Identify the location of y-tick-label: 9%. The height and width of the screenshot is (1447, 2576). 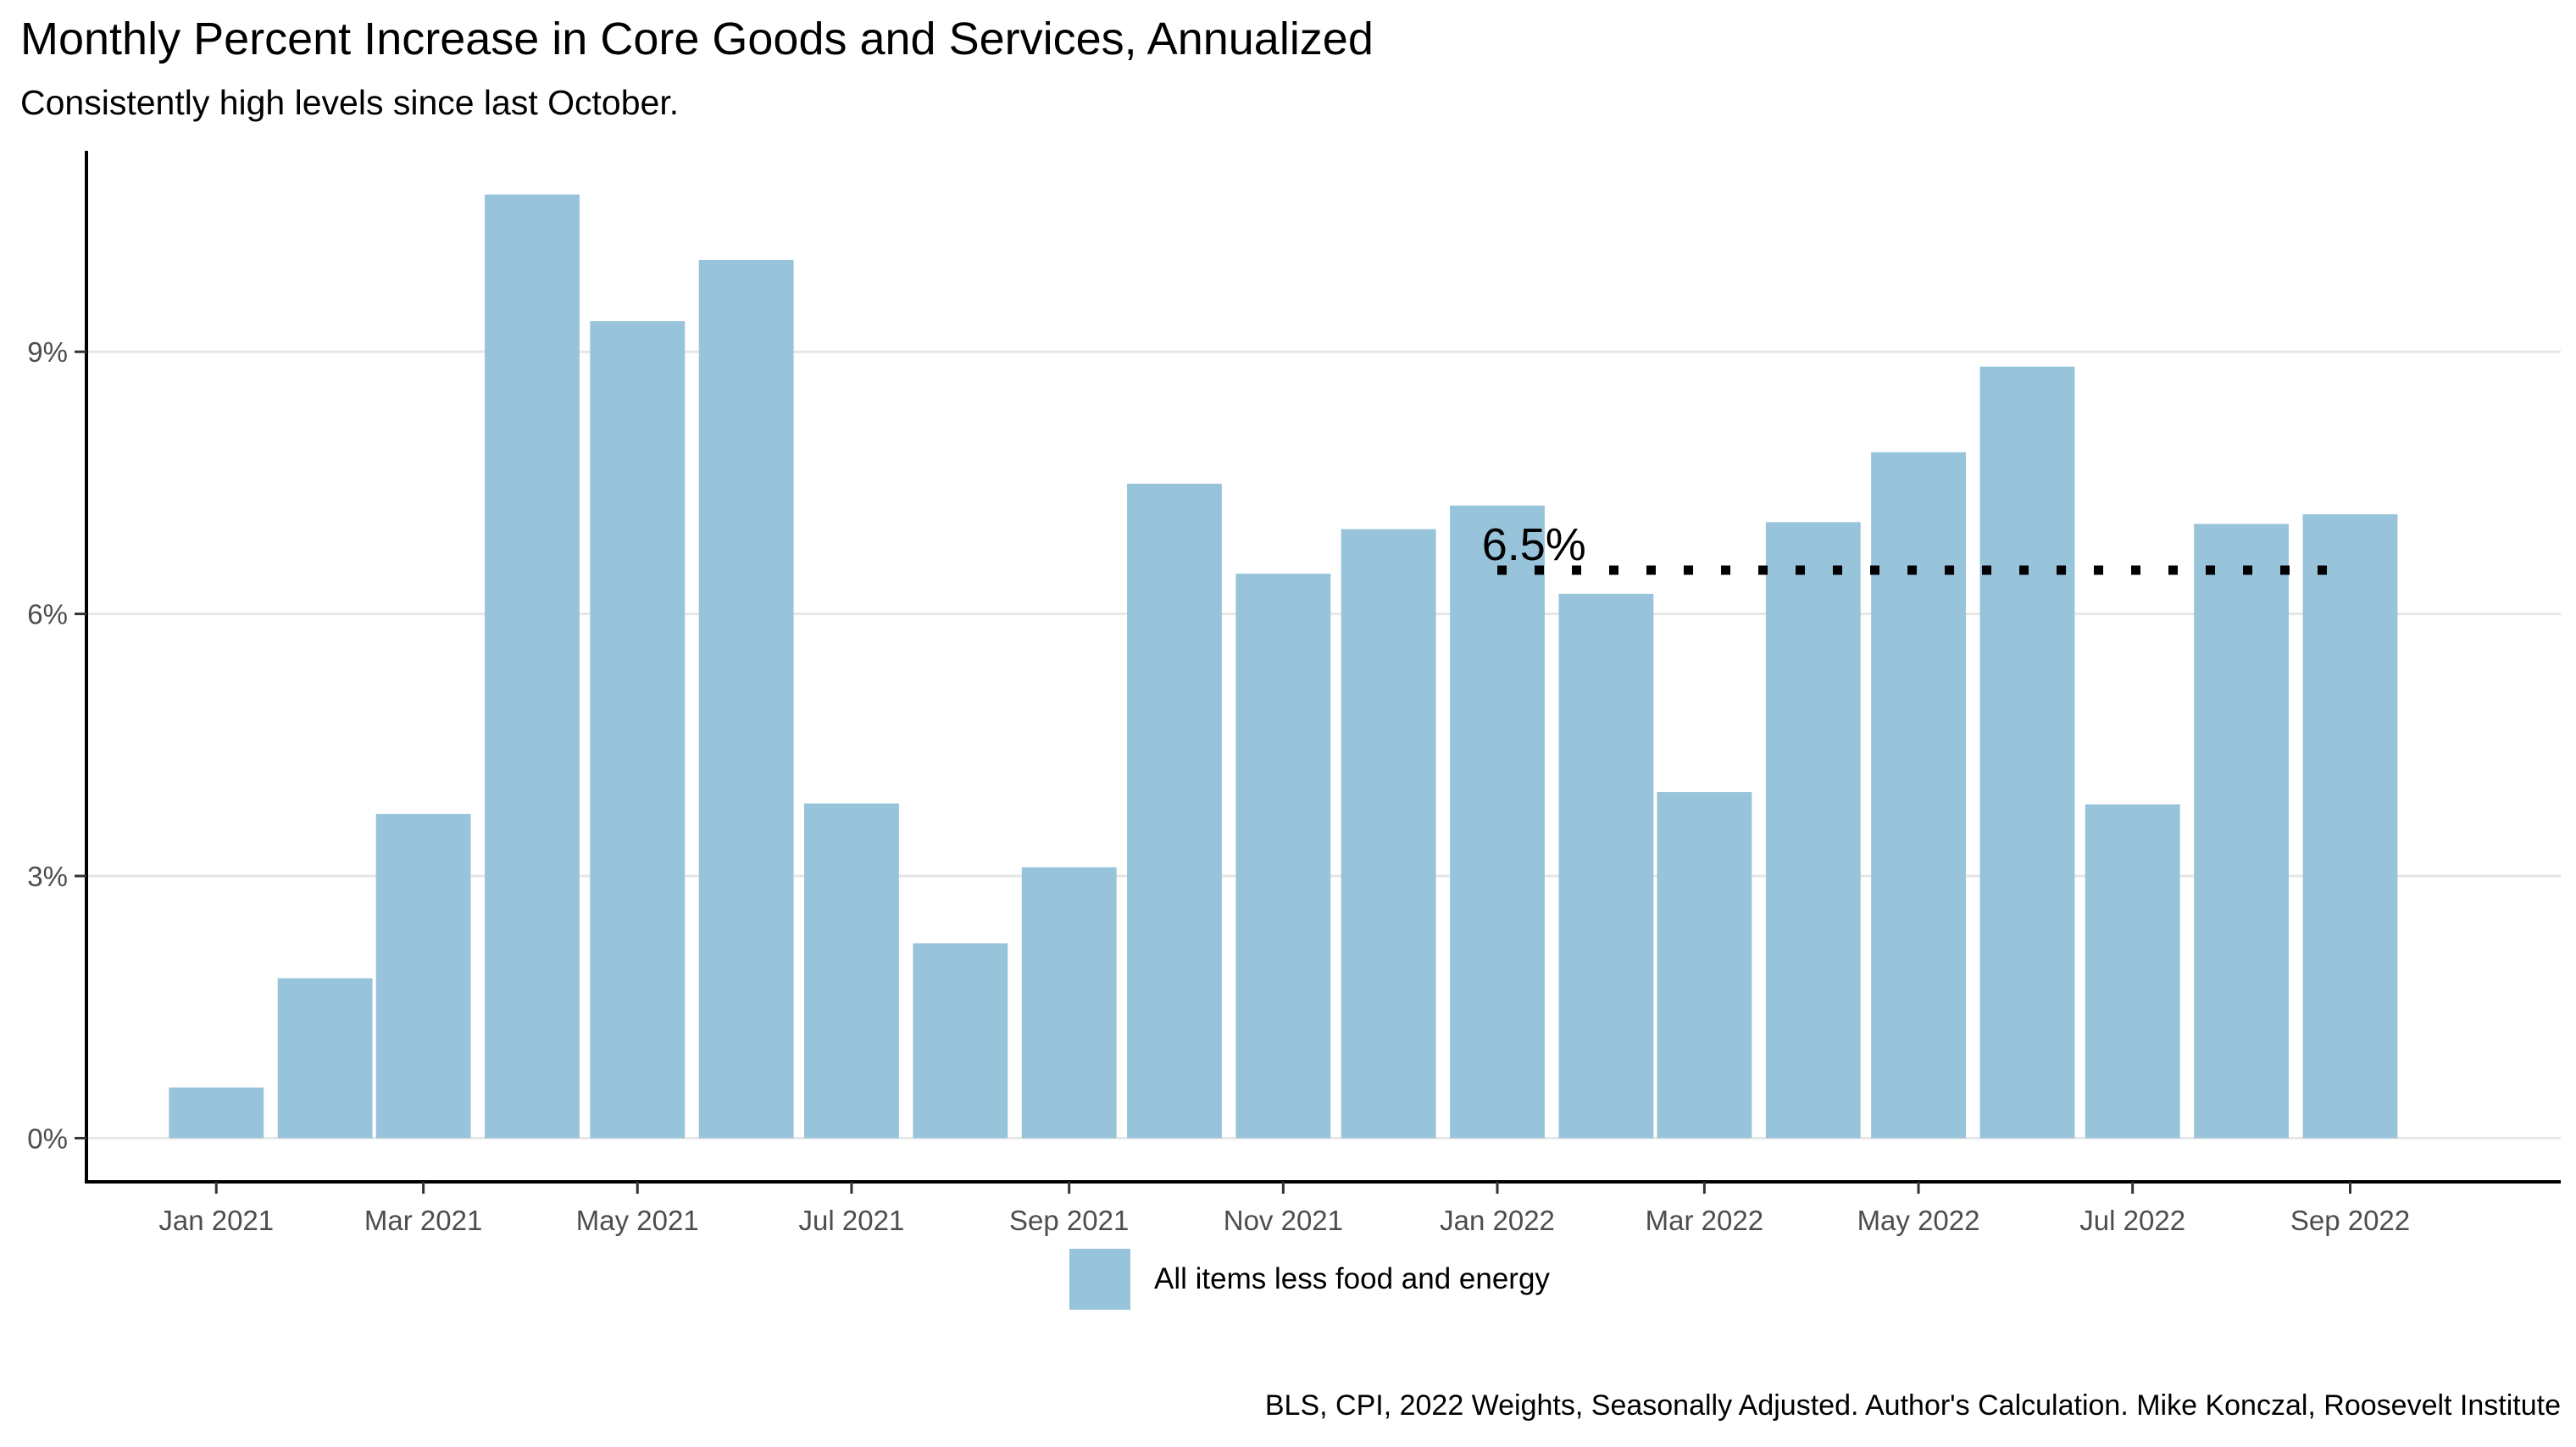
(47, 352).